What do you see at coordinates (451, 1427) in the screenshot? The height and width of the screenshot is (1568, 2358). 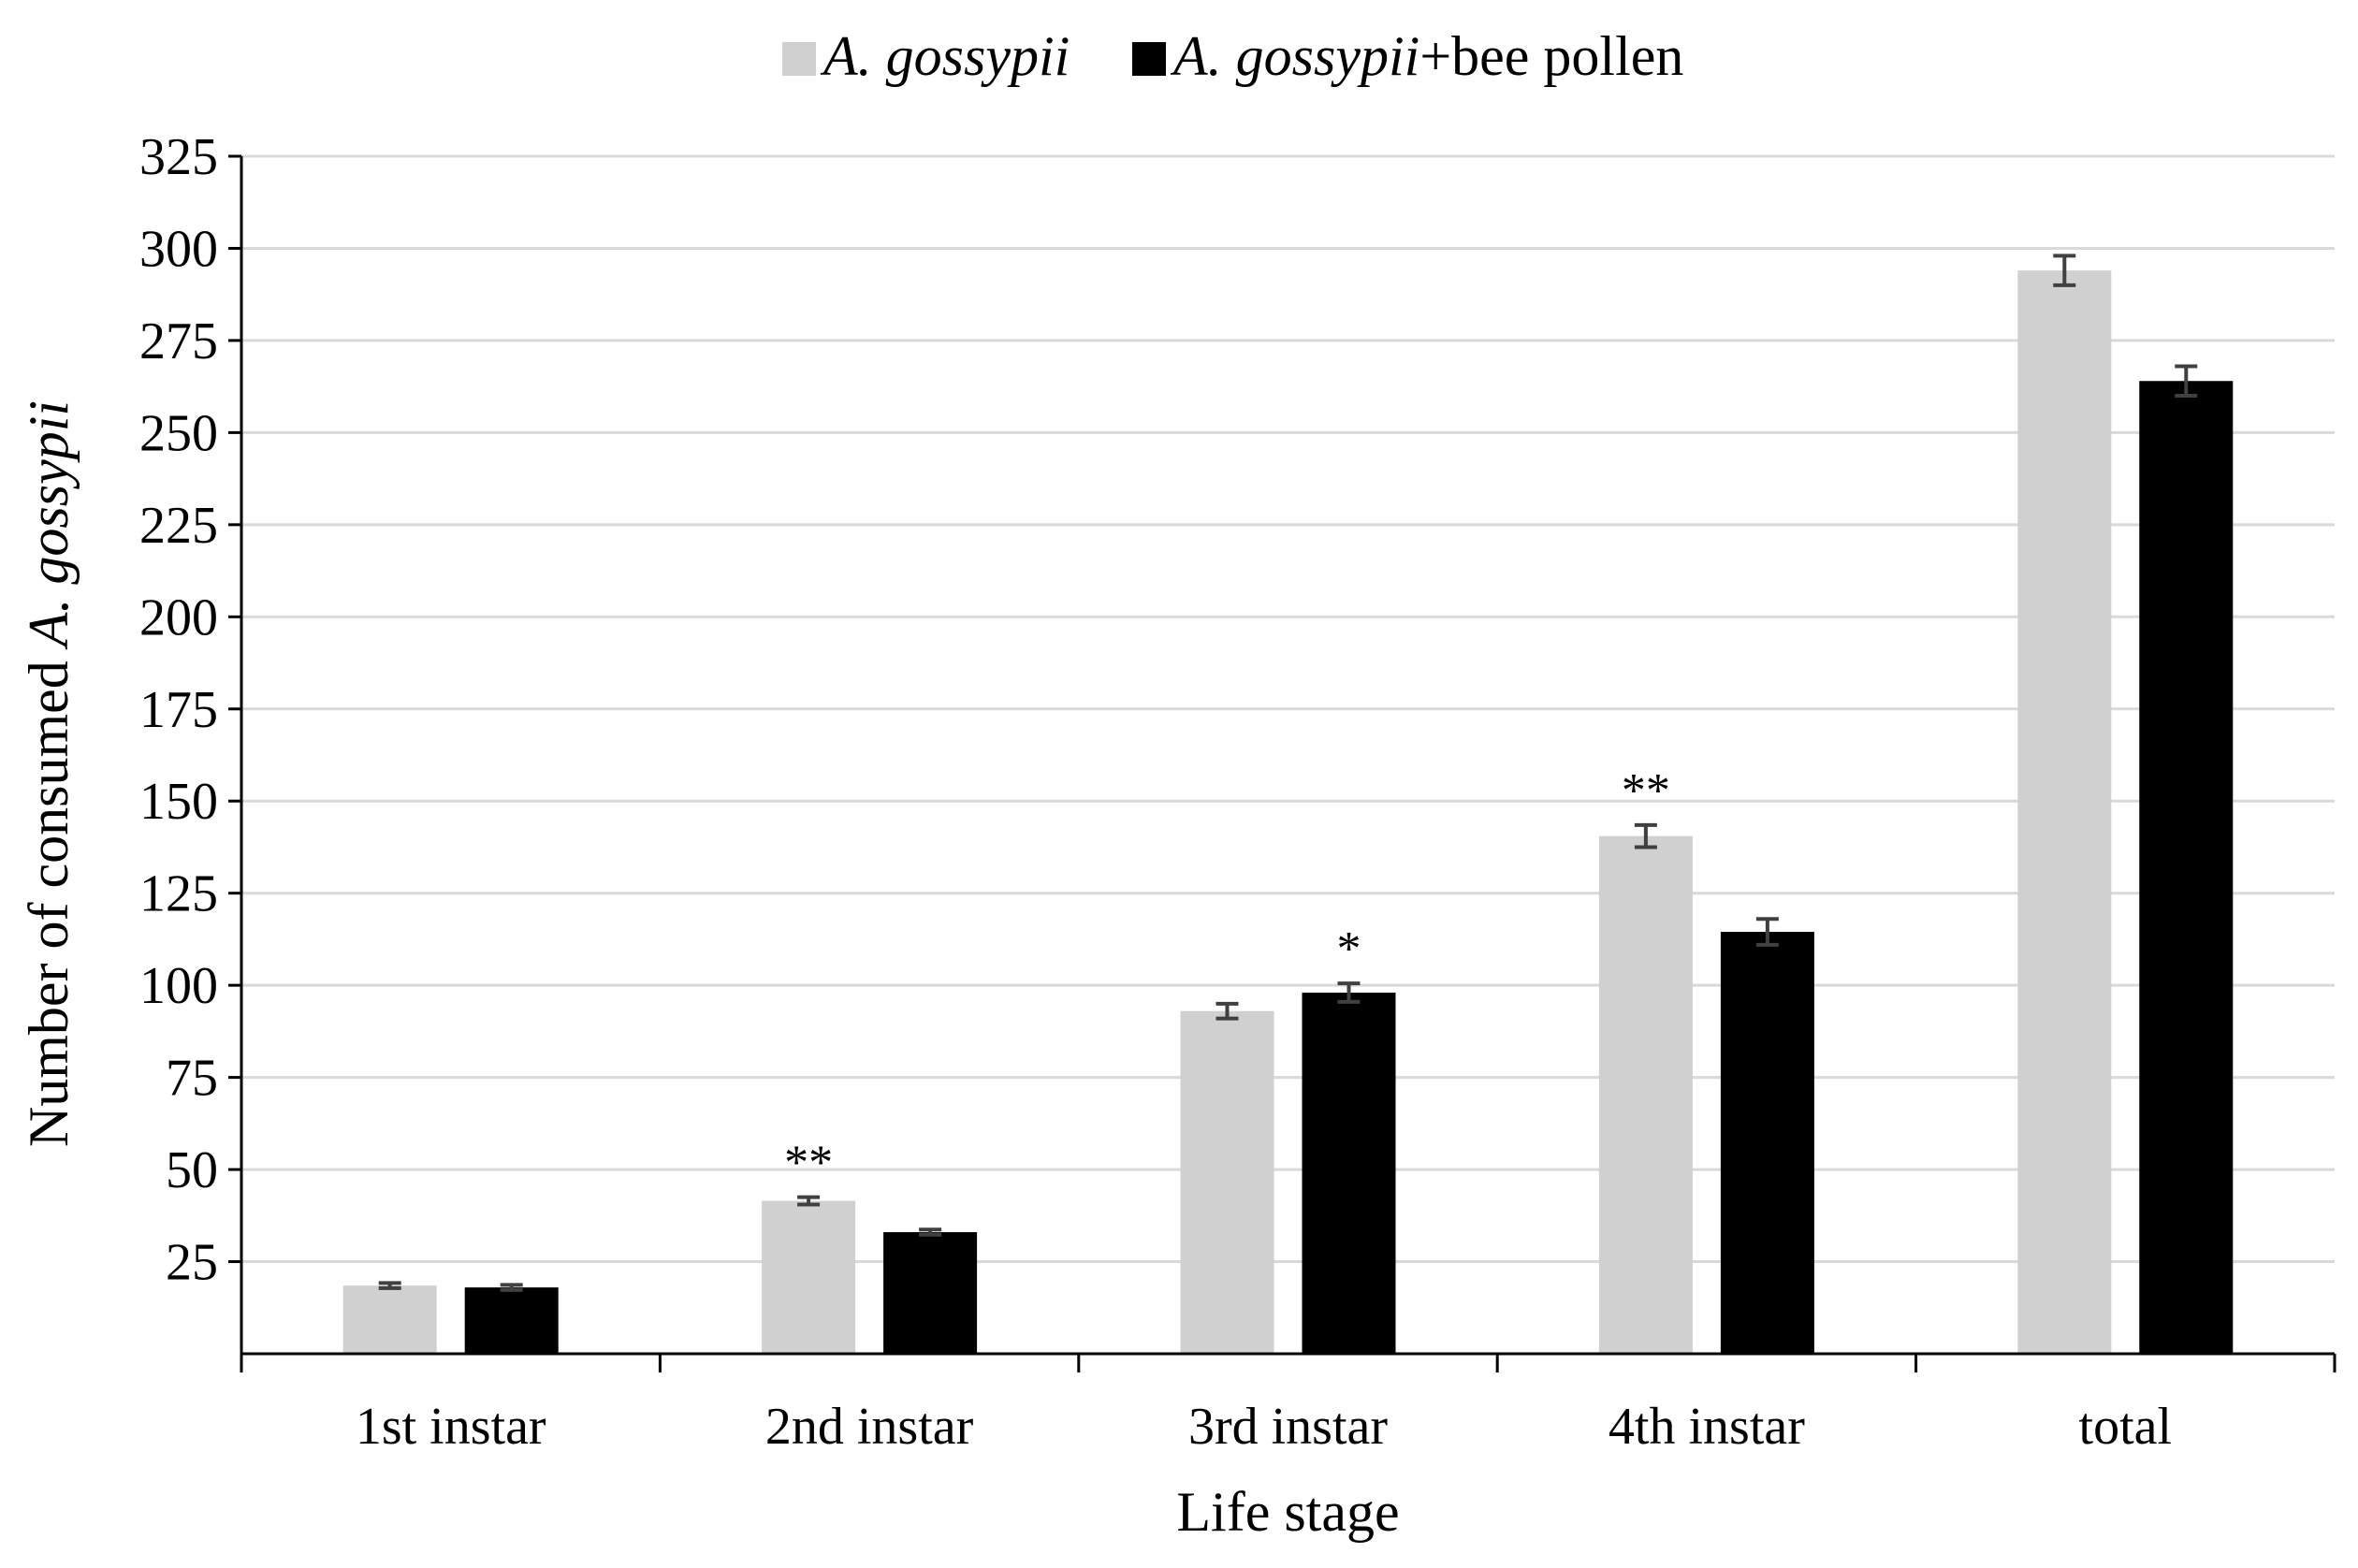 I see `x-tick-label: 1st instar` at bounding box center [451, 1427].